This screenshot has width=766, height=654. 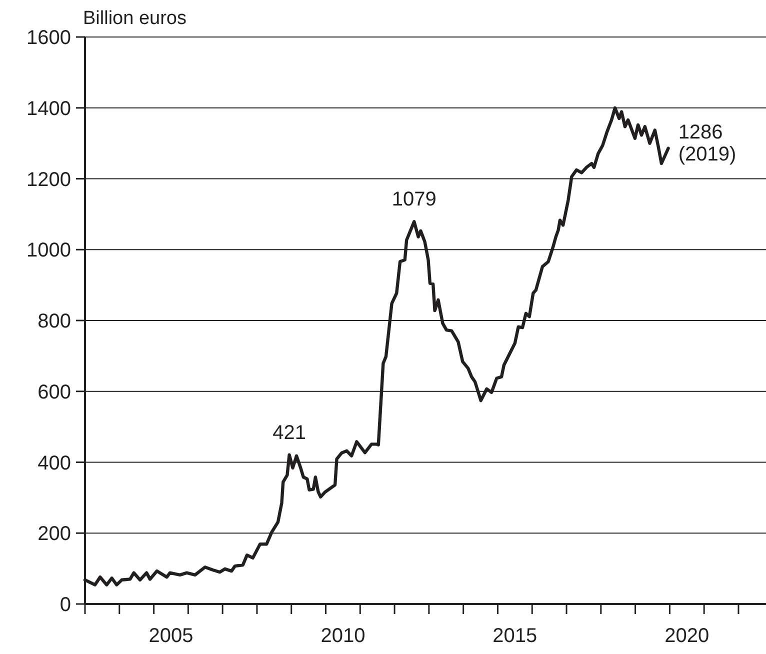 What do you see at coordinates (134, 18) in the screenshot?
I see `y-axis-title: Billion euros` at bounding box center [134, 18].